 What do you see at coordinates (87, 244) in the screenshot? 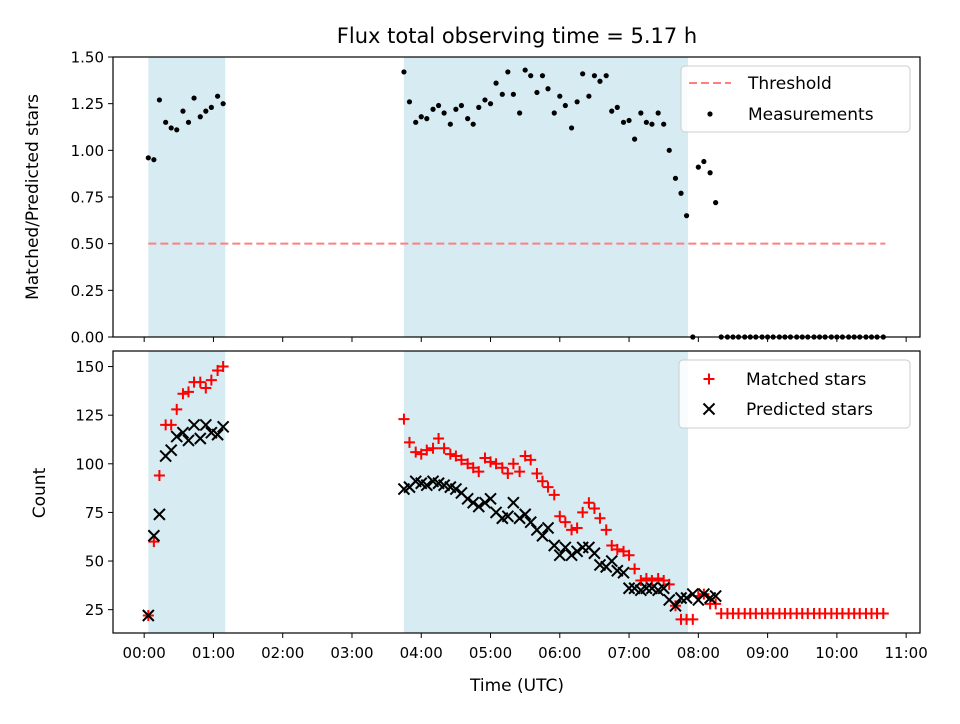
I see `y-tick-label: 0.50` at bounding box center [87, 244].